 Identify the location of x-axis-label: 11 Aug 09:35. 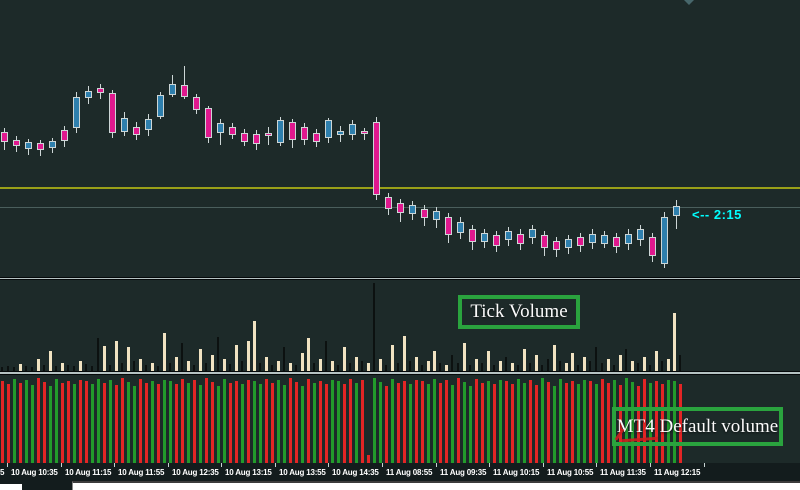
(463, 472).